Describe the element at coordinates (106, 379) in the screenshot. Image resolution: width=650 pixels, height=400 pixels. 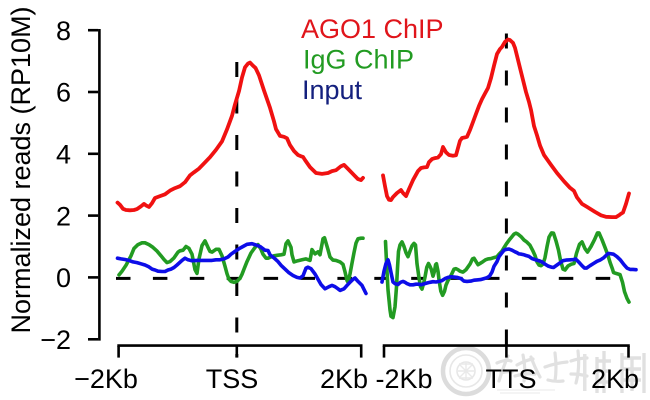
I see `svg-text: −2Kb` at that location.